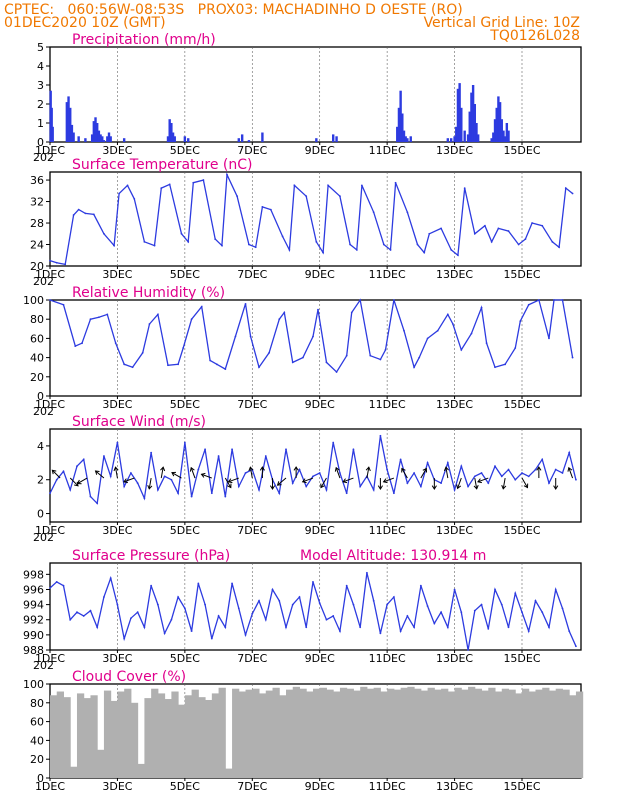 The height and width of the screenshot is (800, 618). Describe the element at coordinates (521, 530) in the screenshot. I see `x-tick-label: 15DEC` at that location.